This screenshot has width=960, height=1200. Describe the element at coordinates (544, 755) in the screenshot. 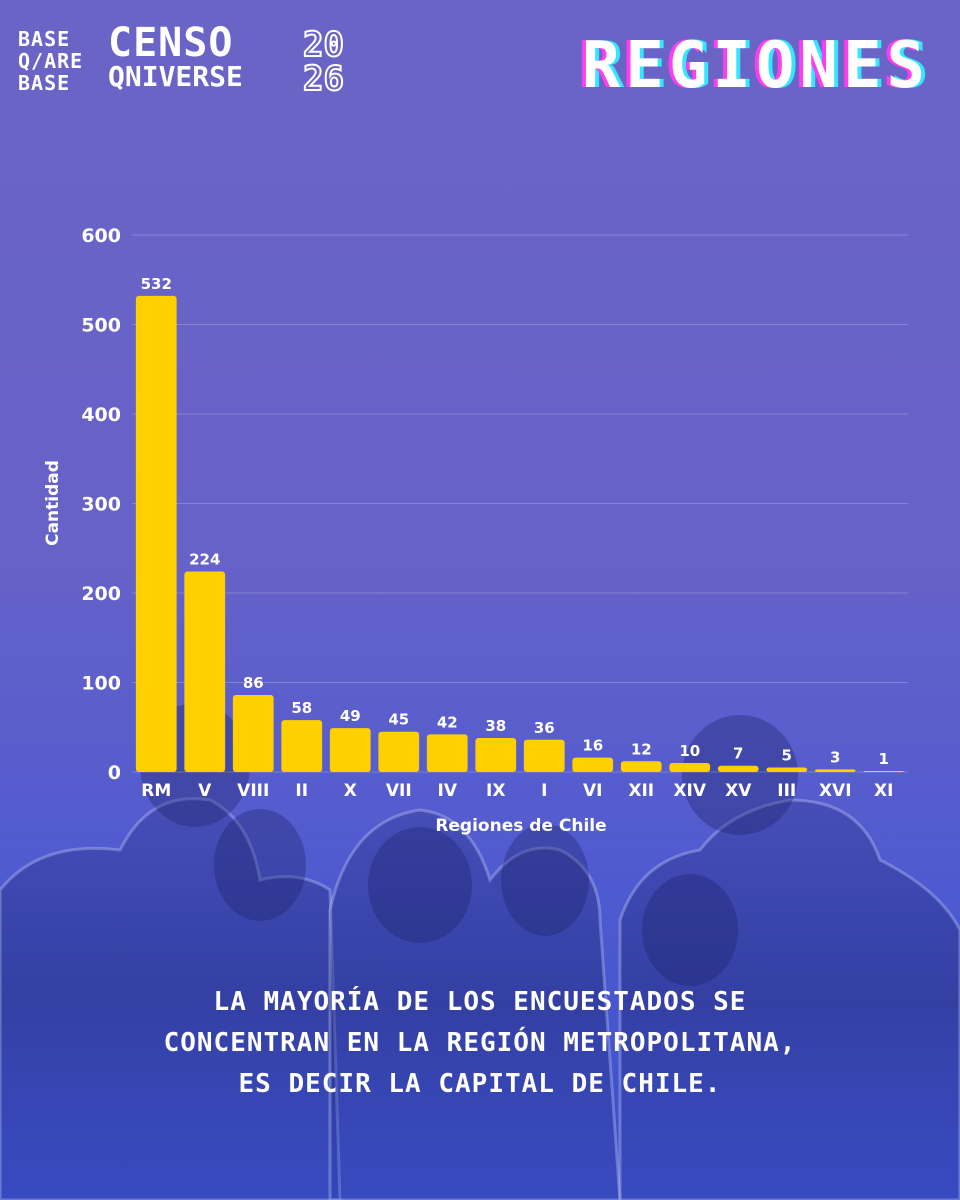

I see `bar-i` at that location.